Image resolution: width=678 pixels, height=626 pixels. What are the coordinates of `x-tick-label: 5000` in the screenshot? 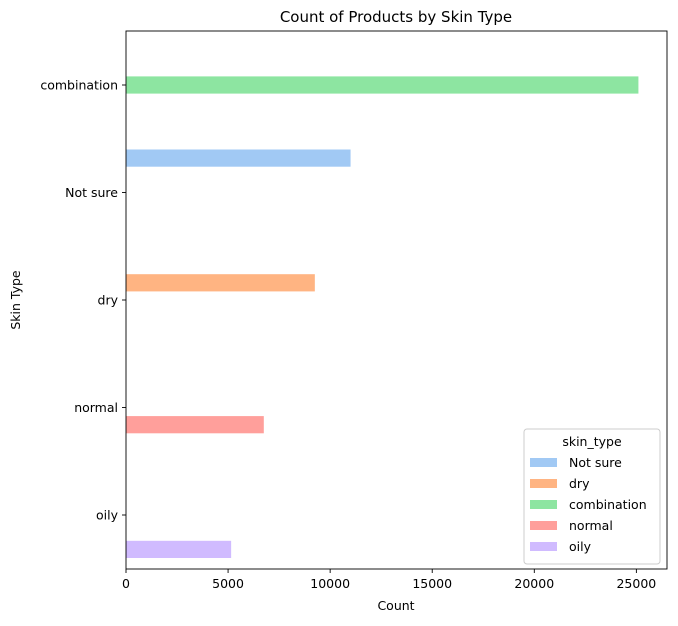 It's located at (228, 583).